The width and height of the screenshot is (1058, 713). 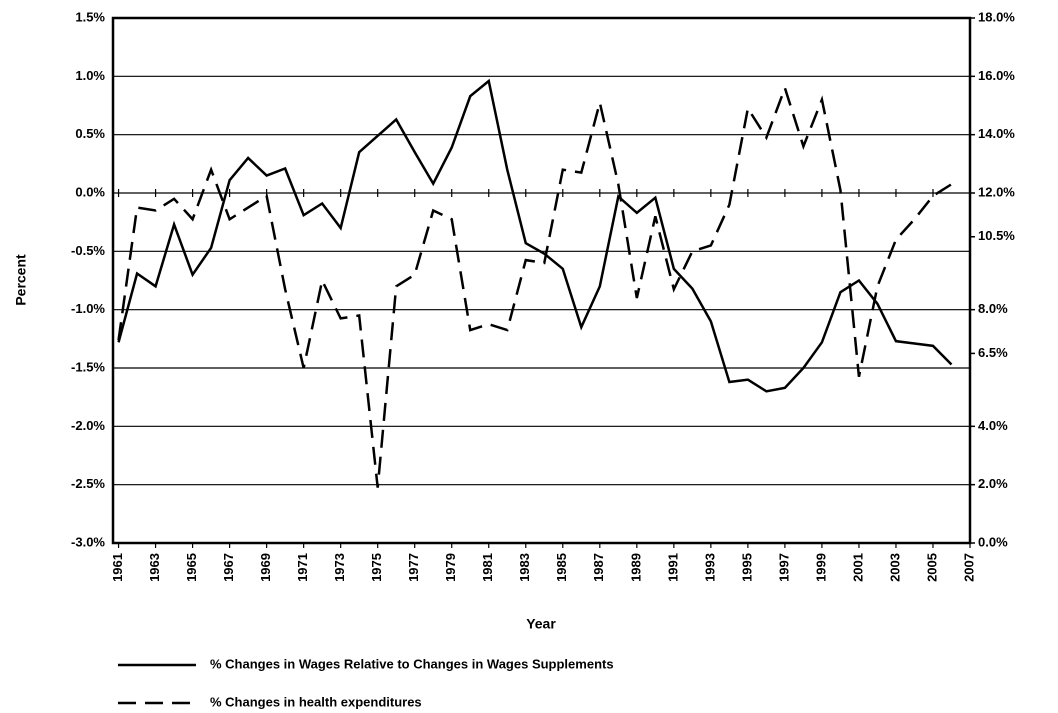 What do you see at coordinates (117, 567) in the screenshot?
I see `x-tick-label: 1961` at bounding box center [117, 567].